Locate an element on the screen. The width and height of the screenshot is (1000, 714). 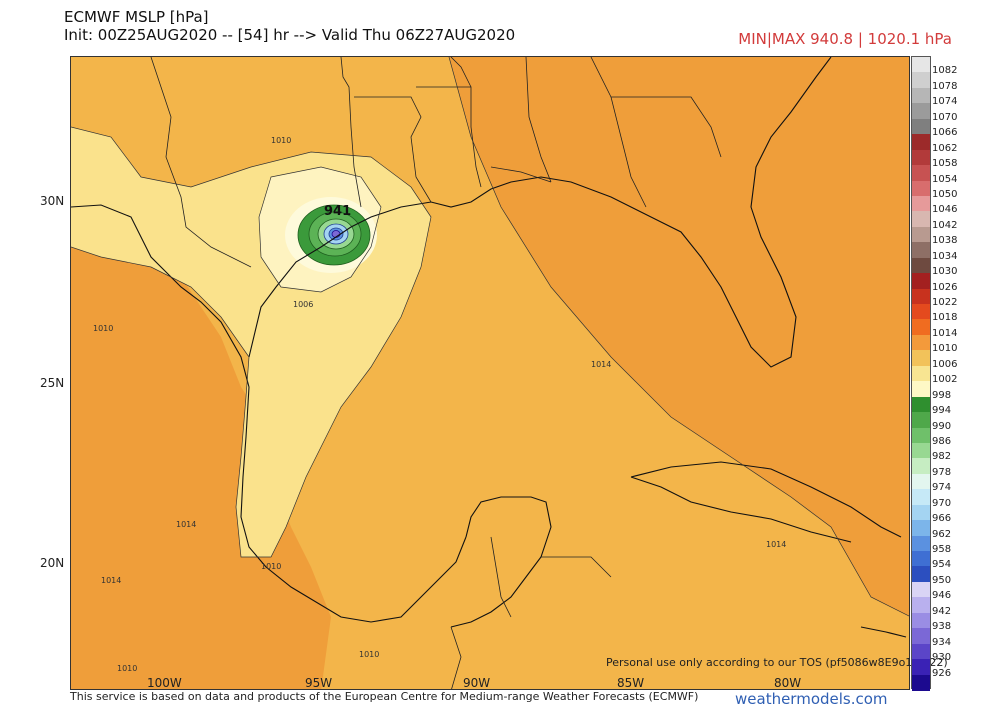
lat-label-30n: 30N is located at coordinates (52, 201).